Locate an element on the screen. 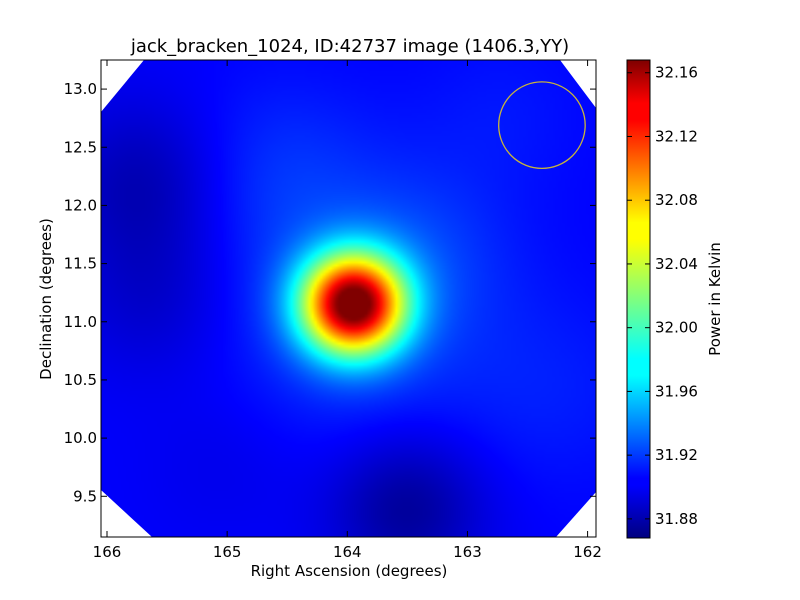 The width and height of the screenshot is (800, 600). y-tick-label: 12.5 is located at coordinates (80, 147).